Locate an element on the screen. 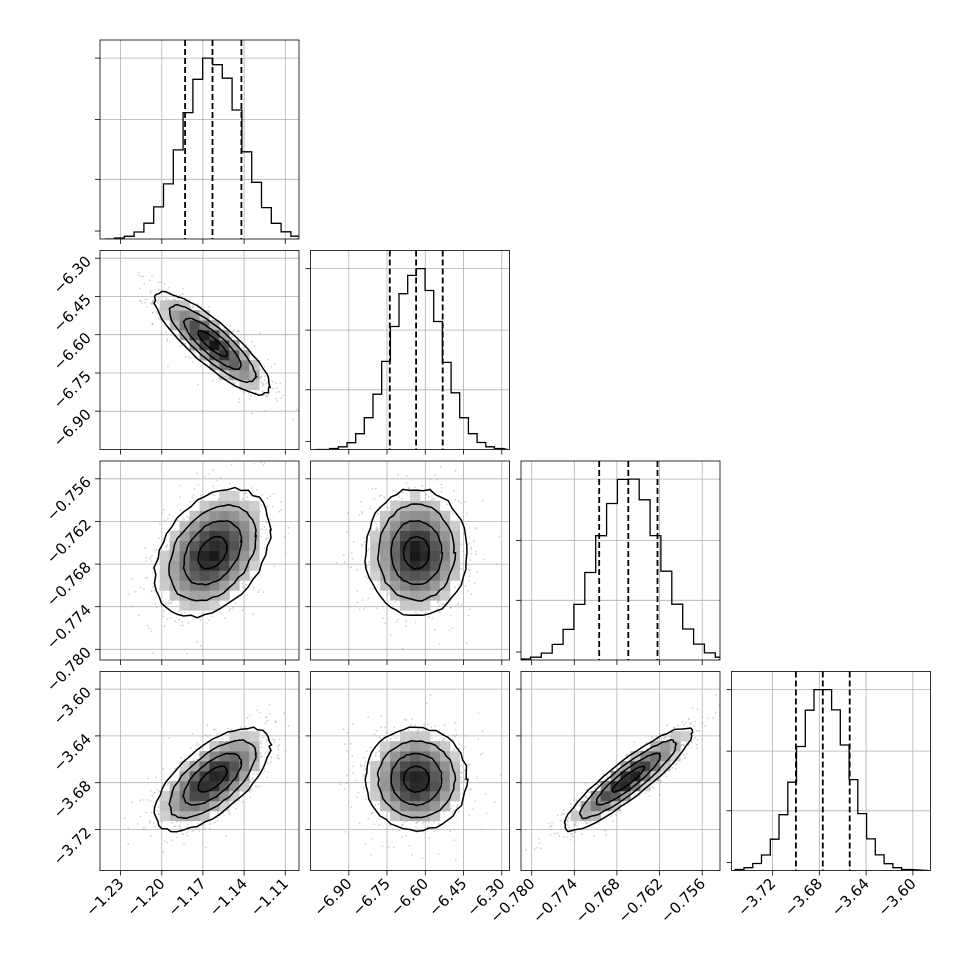 Image resolution: width=970 pixels, height=970 pixels. contours is located at coordinates (212, 552).